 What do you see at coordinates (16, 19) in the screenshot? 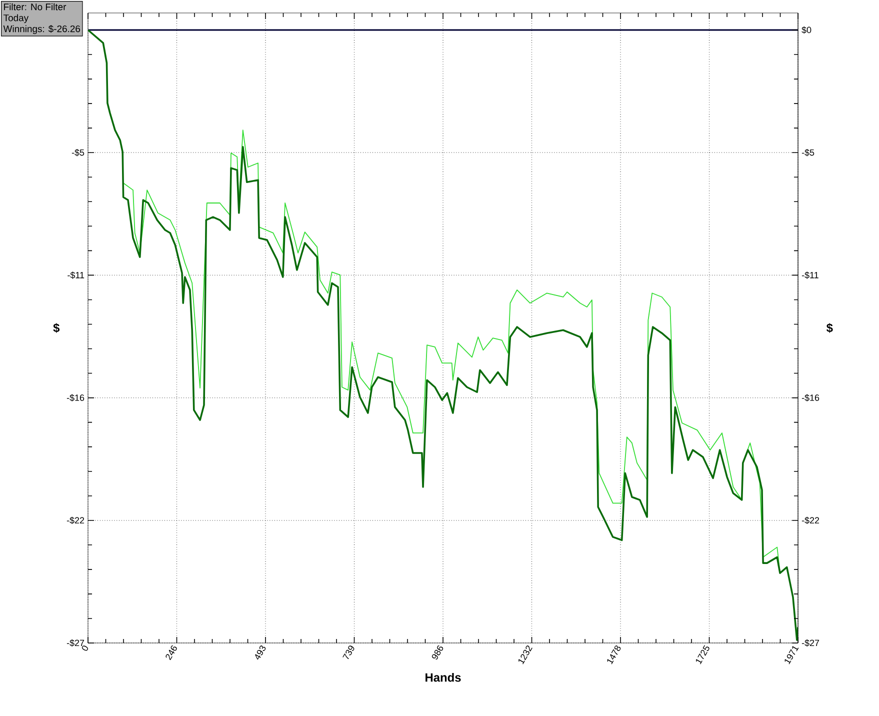
I see `text: Today` at bounding box center [16, 19].